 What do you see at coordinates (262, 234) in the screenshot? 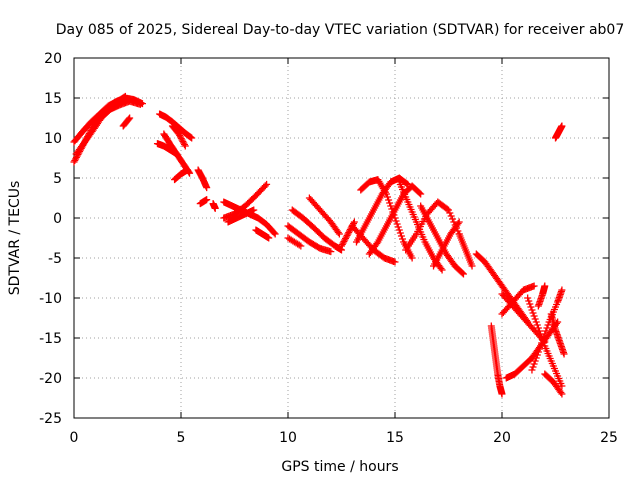
I see `trace-t16` at bounding box center [262, 234].